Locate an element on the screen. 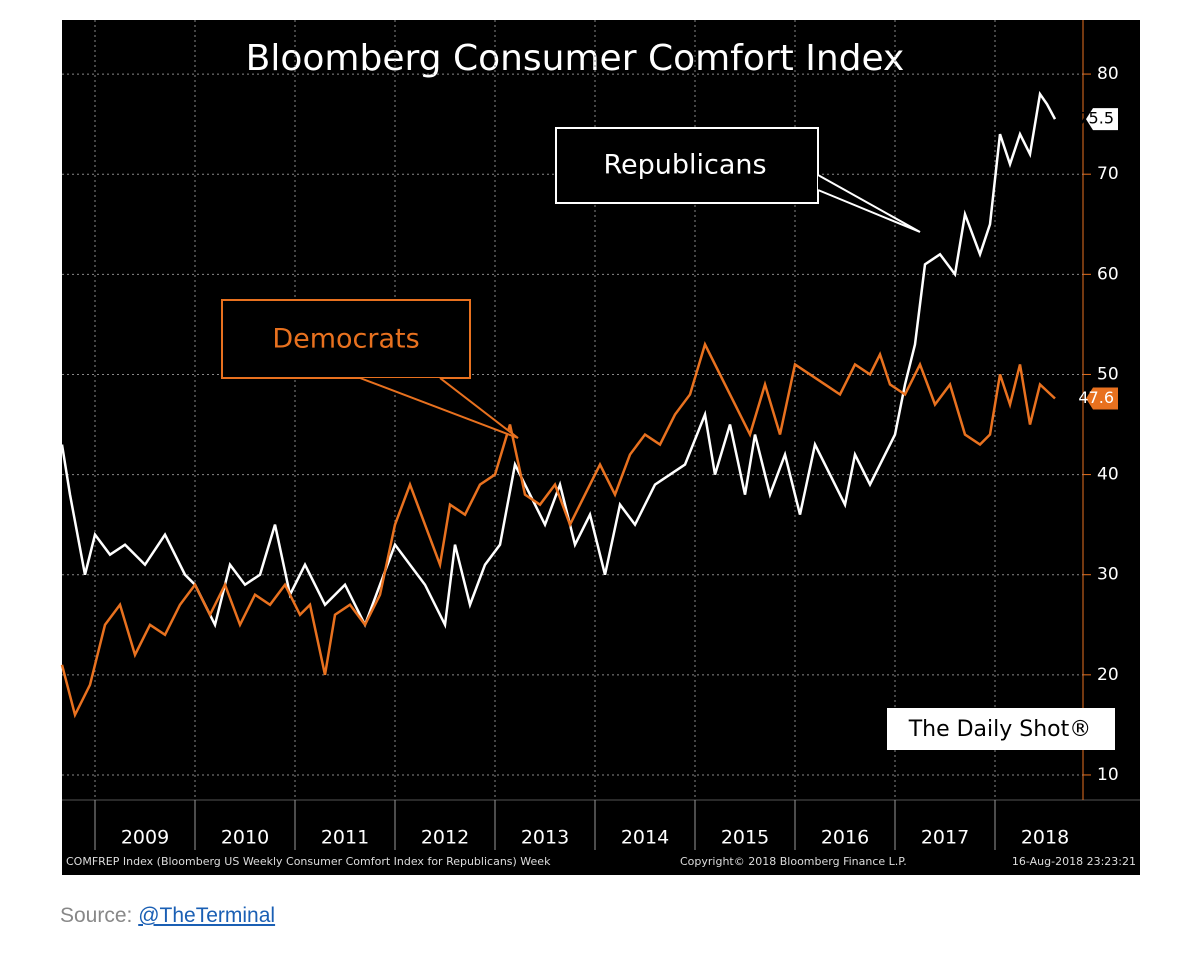 The image size is (1204, 958). y-tick-label: 50 is located at coordinates (1108, 374).